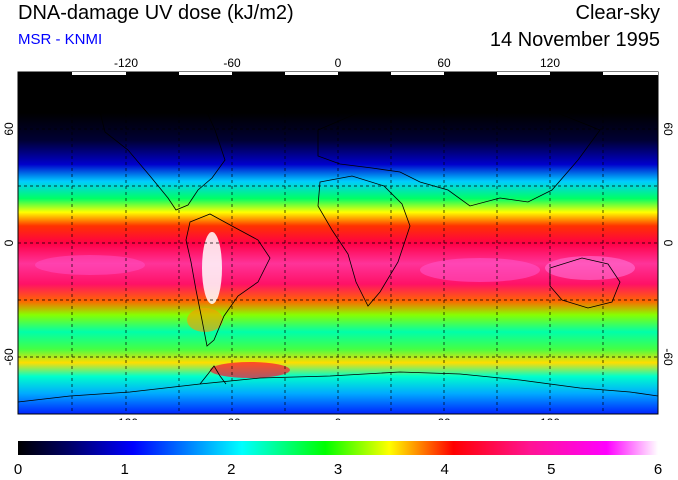 The image size is (678, 480). What do you see at coordinates (18, 469) in the screenshot?
I see `colorbar-tick-label: 0` at bounding box center [18, 469].